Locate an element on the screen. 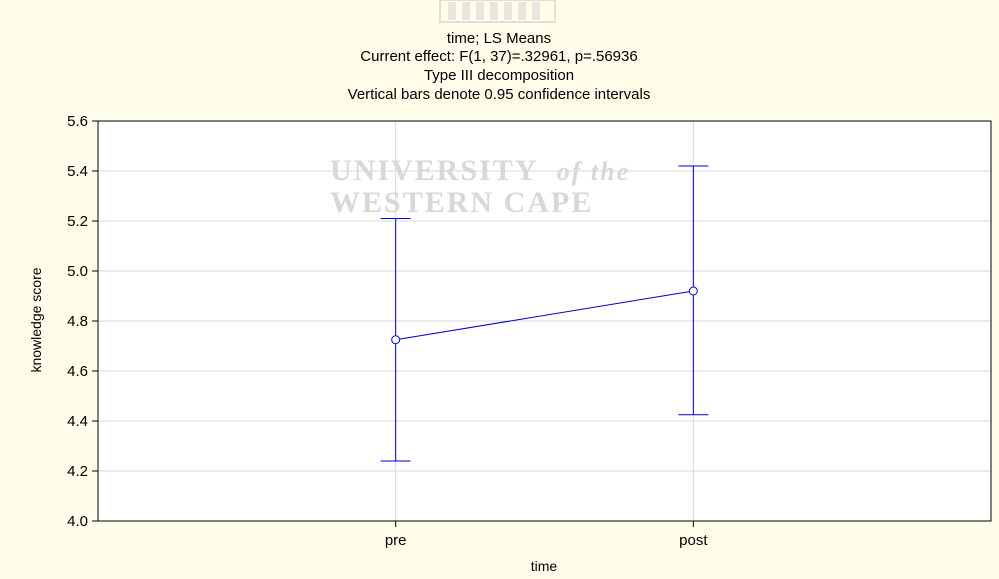 The image size is (999, 579). y-tick-label: 4.6 is located at coordinates (77, 371).